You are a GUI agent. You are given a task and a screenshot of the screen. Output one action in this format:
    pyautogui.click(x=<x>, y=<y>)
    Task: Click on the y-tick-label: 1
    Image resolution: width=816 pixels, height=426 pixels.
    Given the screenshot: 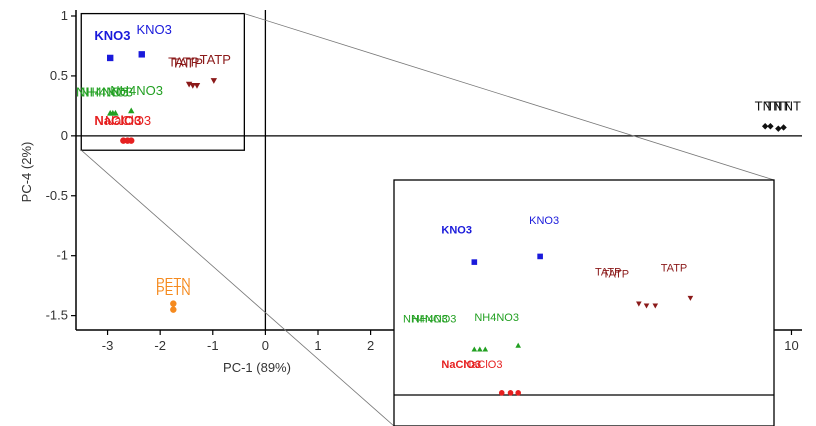 What is the action you would take?
    pyautogui.click(x=64, y=15)
    